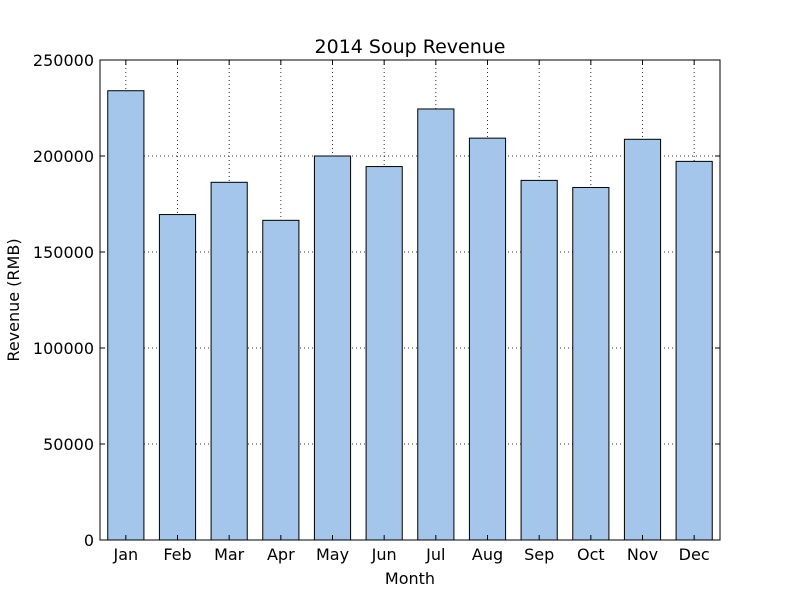 Image resolution: width=800 pixels, height=600 pixels. What do you see at coordinates (63, 252) in the screenshot?
I see `y-tick-label: 150000` at bounding box center [63, 252].